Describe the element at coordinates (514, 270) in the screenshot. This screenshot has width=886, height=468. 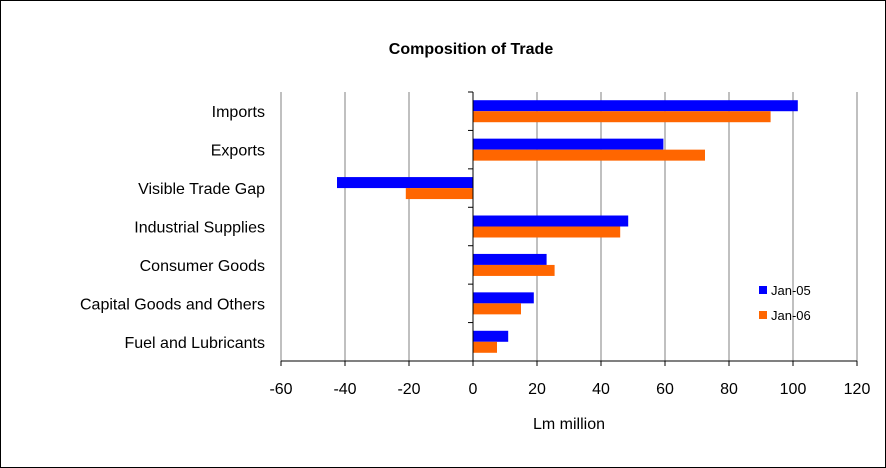
I see `bar-jan-06-consumer-goods` at that location.